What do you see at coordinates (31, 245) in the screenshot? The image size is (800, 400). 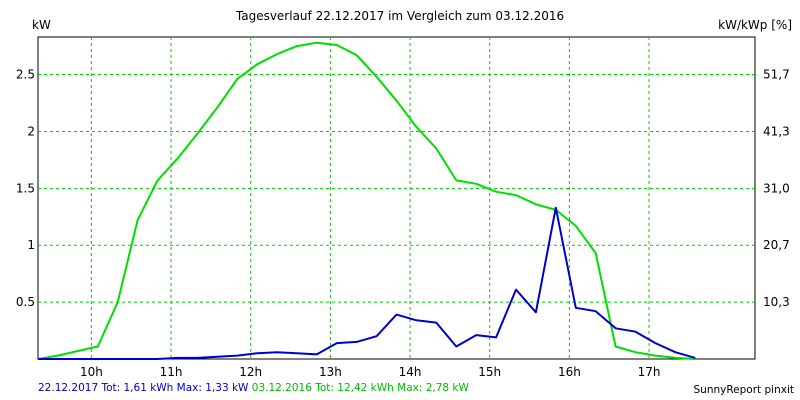 I see `y-tick-left: 1` at bounding box center [31, 245].